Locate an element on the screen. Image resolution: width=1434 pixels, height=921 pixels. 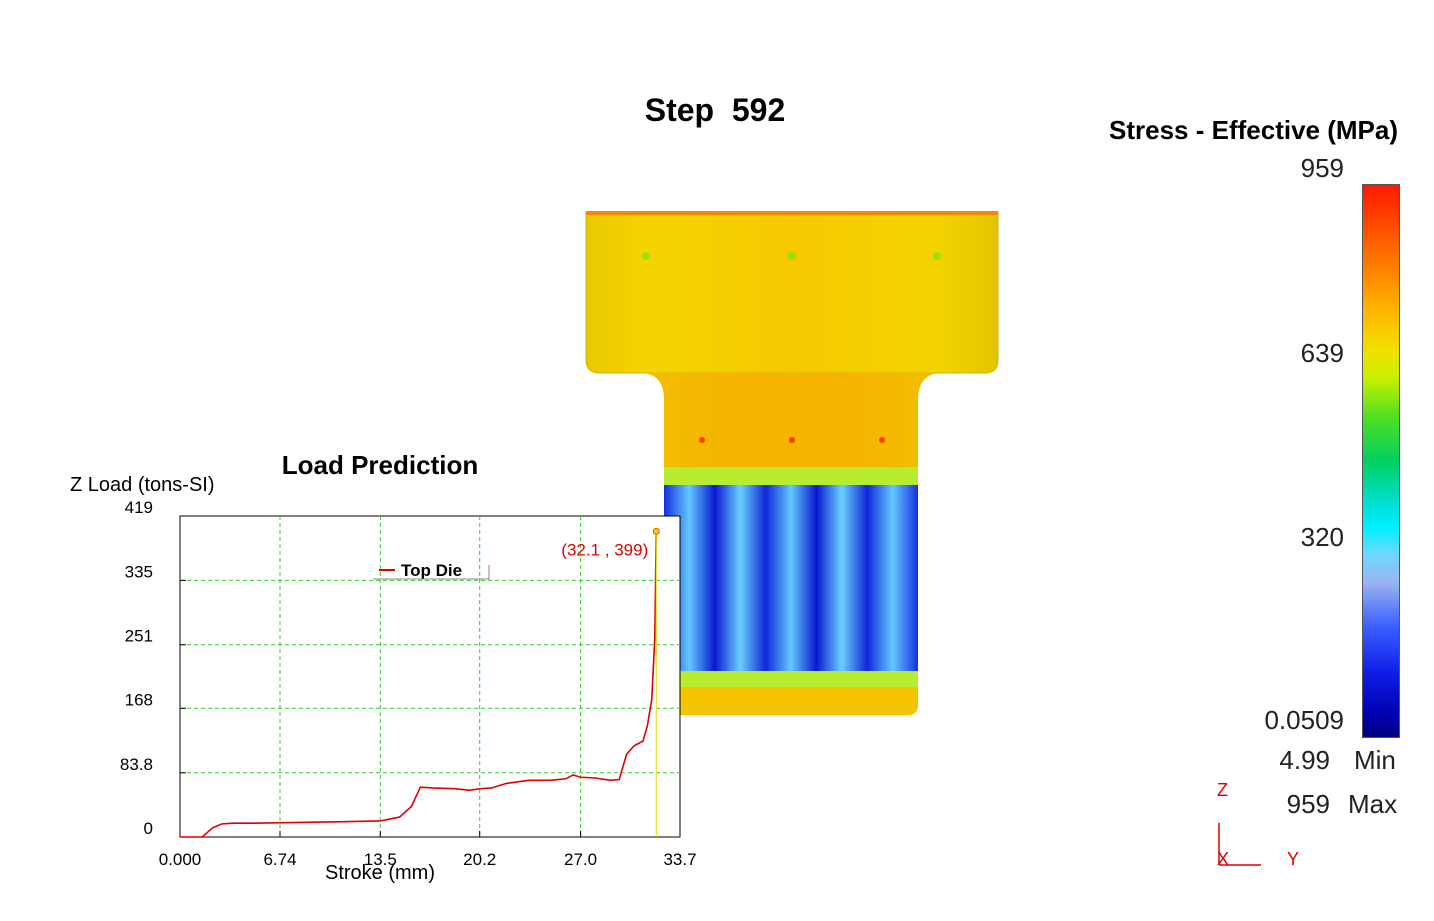
legend-title: Stress - Effective (MPa) is located at coordinates (1253, 130).